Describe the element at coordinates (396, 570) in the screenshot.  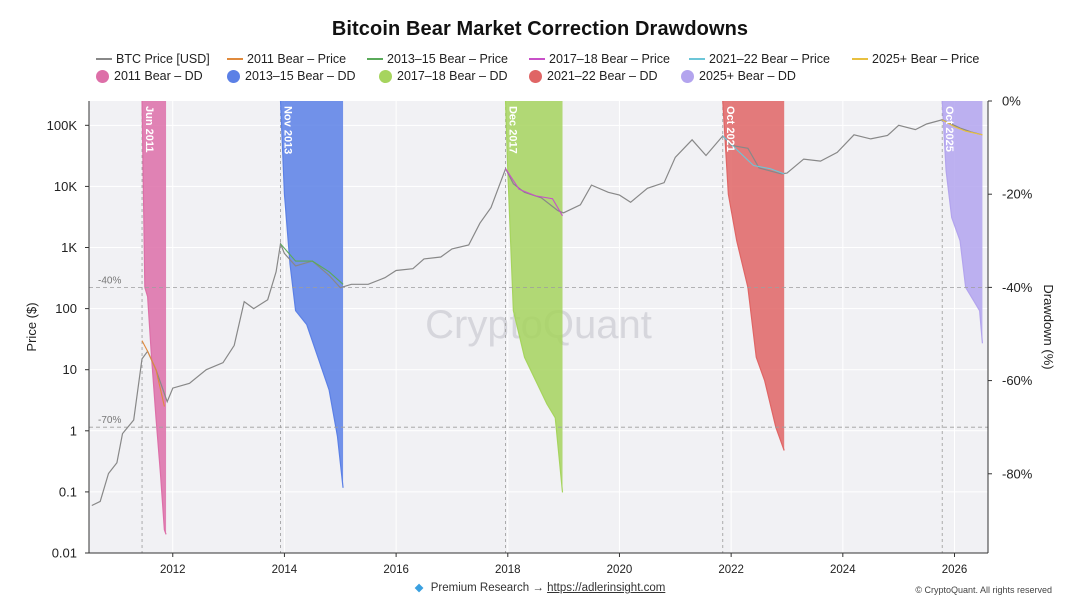
I see `x-tick-label: 2016` at that location.